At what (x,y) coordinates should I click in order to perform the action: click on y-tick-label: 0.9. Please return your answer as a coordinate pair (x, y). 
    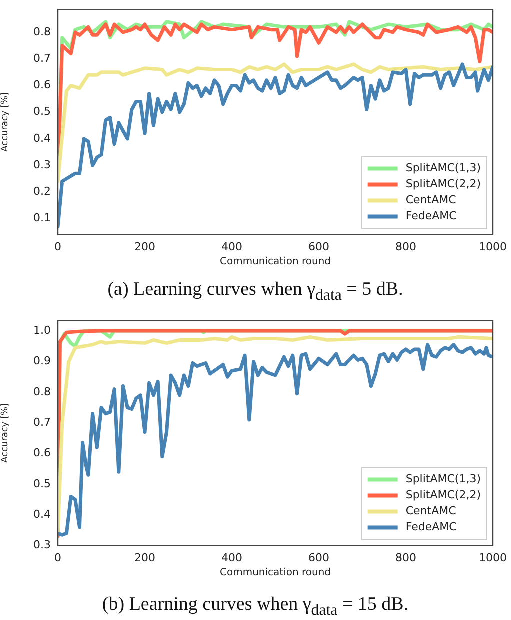
    Looking at the image, I should click on (42, 361).